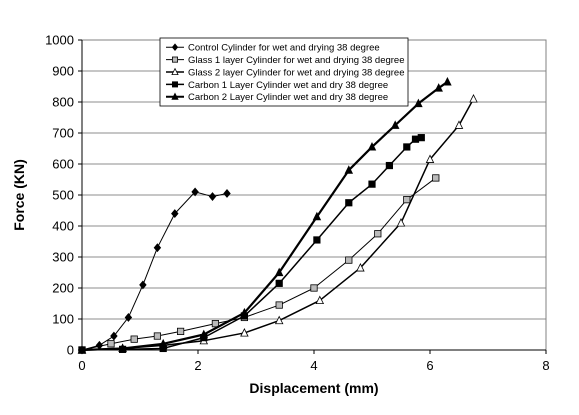 The height and width of the screenshot is (415, 579). What do you see at coordinates (429, 365) in the screenshot?
I see `x-tick-label: 6` at bounding box center [429, 365].